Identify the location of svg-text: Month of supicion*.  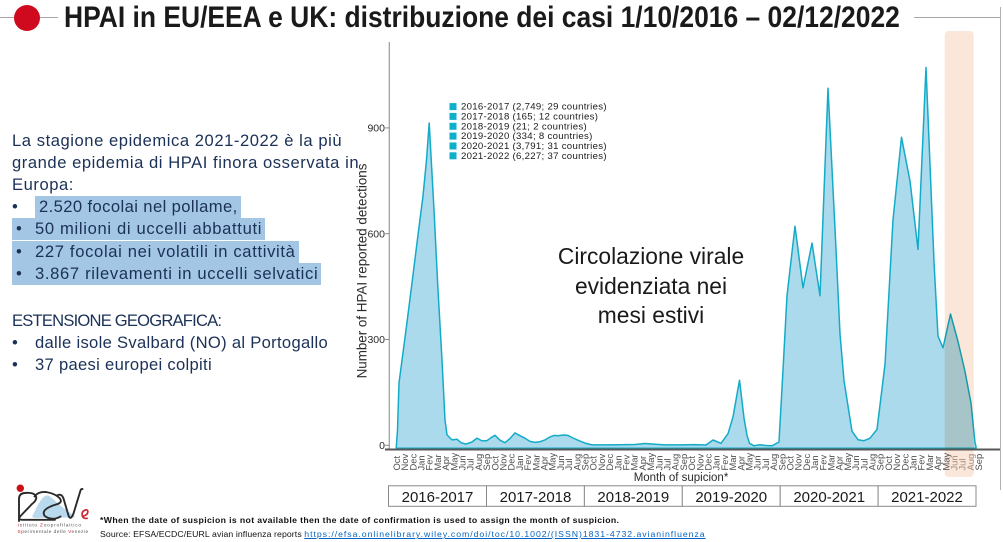
(681, 478).